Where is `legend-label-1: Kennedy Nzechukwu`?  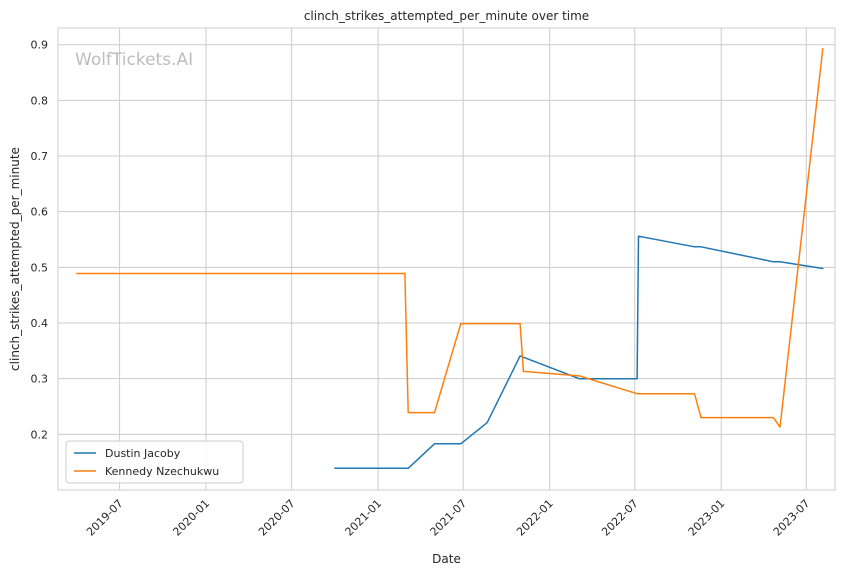
legend-label-1: Kennedy Nzechukwu is located at coordinates (162, 471).